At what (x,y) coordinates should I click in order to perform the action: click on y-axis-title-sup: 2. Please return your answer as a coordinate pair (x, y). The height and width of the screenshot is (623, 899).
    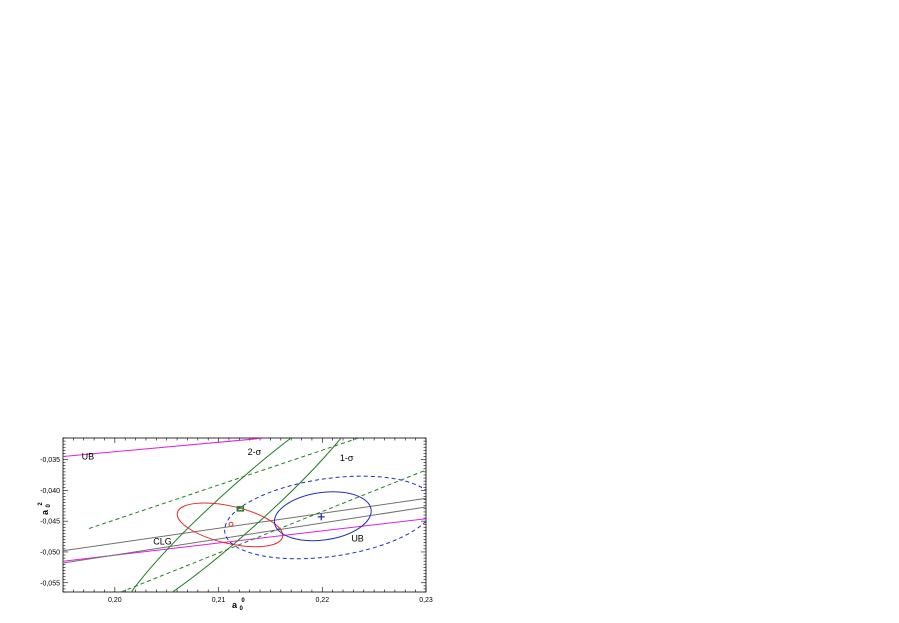
    Looking at the image, I should click on (41, 504).